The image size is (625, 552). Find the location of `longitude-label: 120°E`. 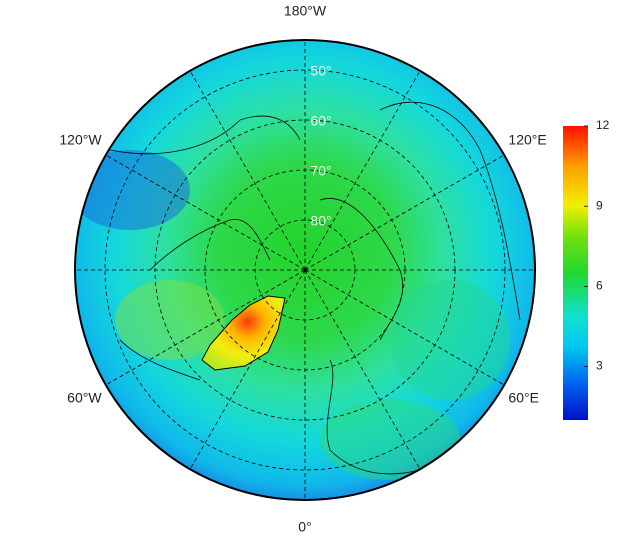

longitude-label: 120°E is located at coordinates (527, 140).